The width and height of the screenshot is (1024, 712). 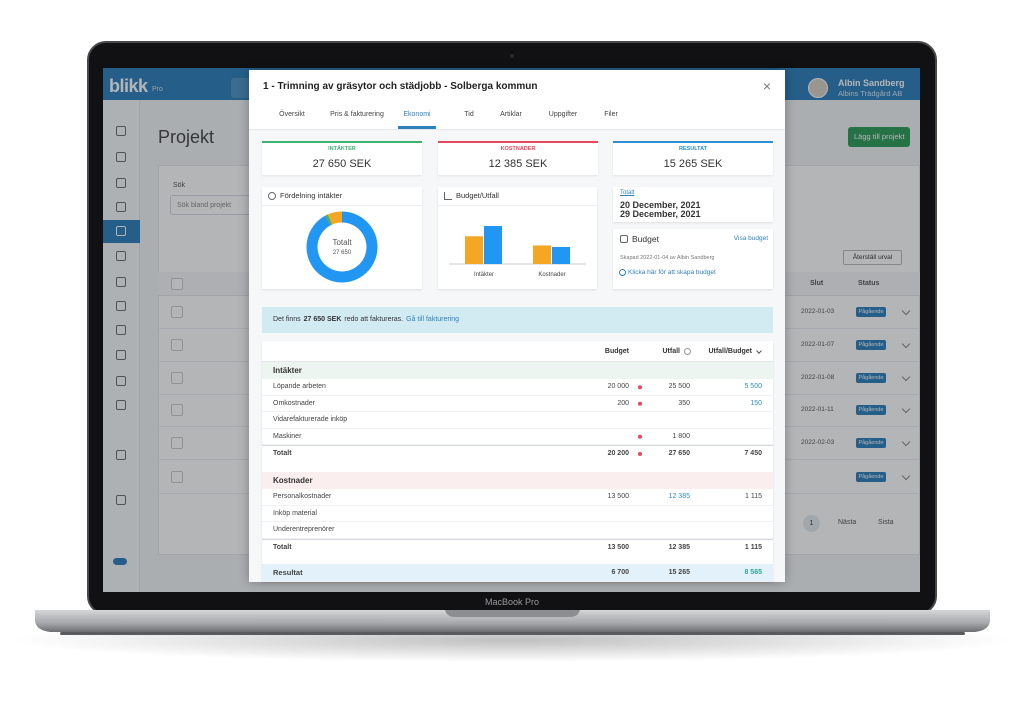 What do you see at coordinates (512, 602) in the screenshot?
I see `device-label: MacBook Pro` at bounding box center [512, 602].